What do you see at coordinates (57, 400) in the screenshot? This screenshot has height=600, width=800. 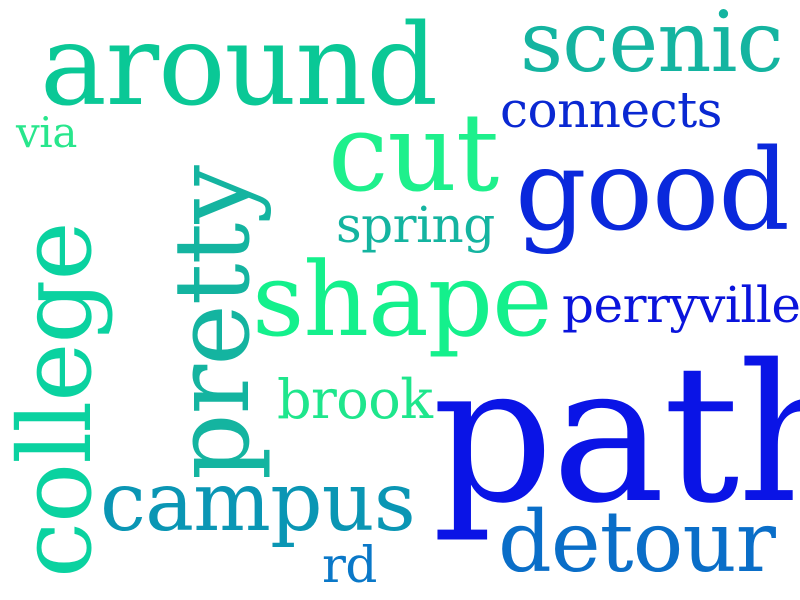 I see `word-college: college` at bounding box center [57, 400].